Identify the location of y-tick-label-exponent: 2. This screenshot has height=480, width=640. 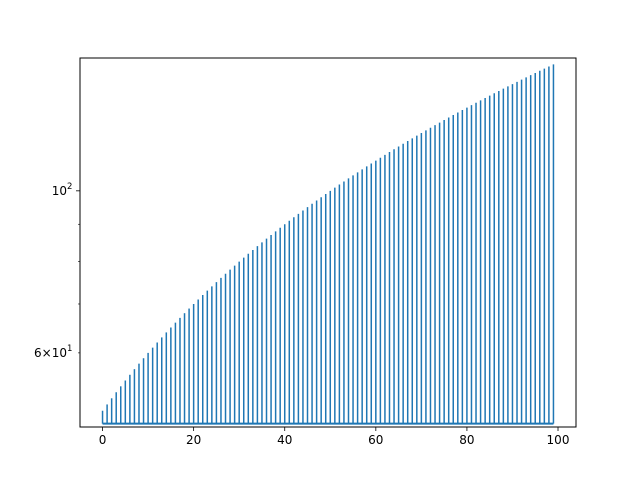
(69, 187).